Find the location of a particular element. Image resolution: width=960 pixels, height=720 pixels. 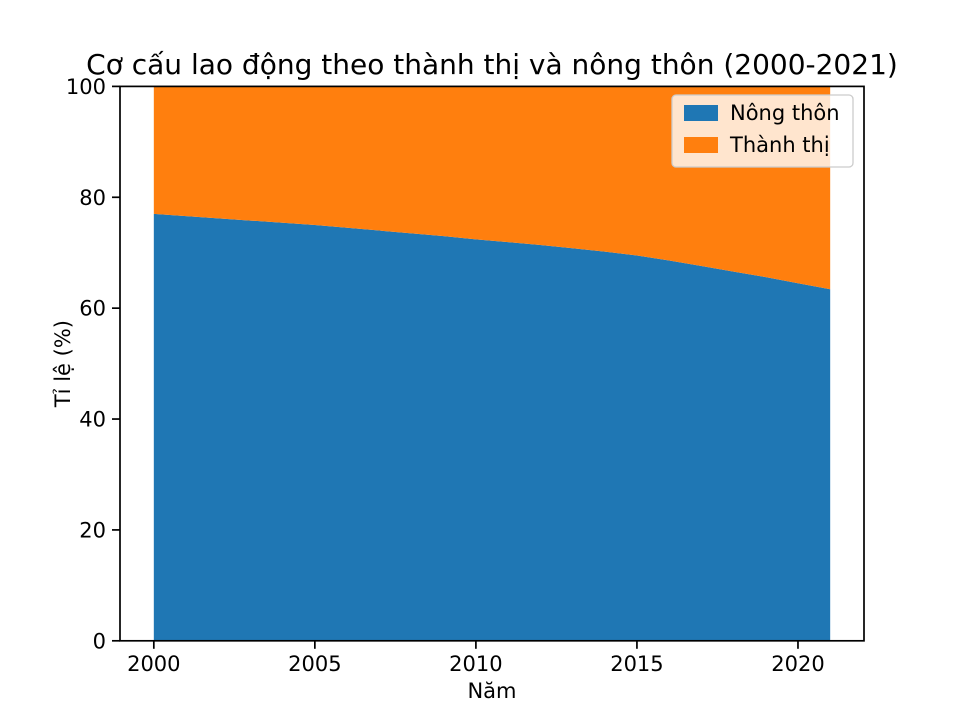

y-tick-label: 40 is located at coordinates (92, 420).